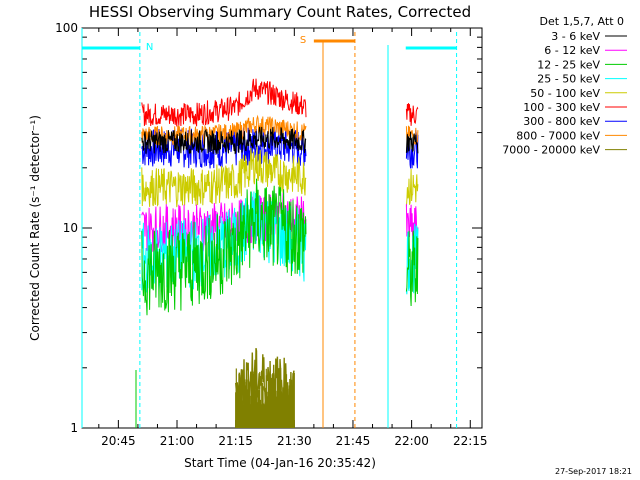  I want to click on x-tick-label: 22:15, so click(470, 441).